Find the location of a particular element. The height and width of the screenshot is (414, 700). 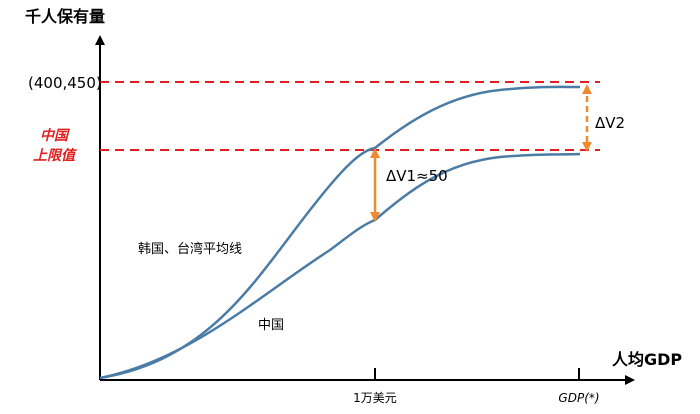

series-label-china: 中国 is located at coordinates (271, 325).